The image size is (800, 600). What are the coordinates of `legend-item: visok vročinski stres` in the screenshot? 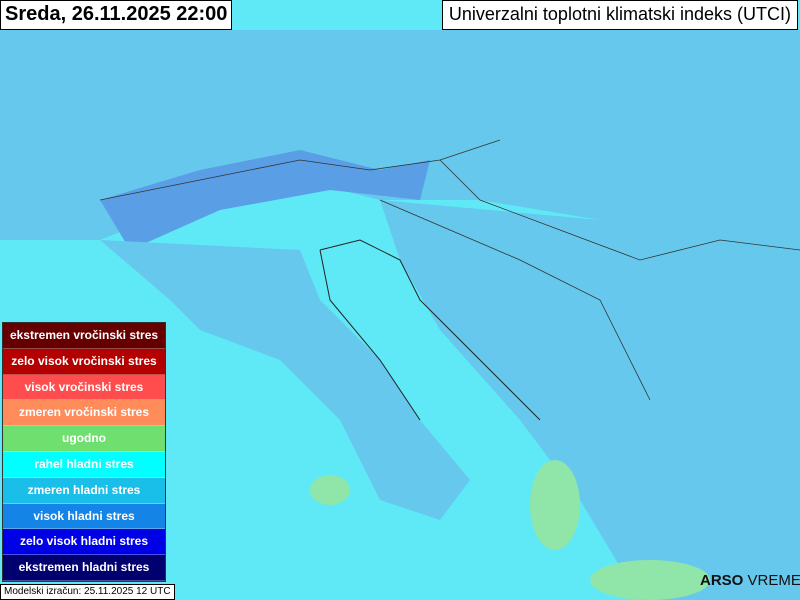 It's located at (84, 387).